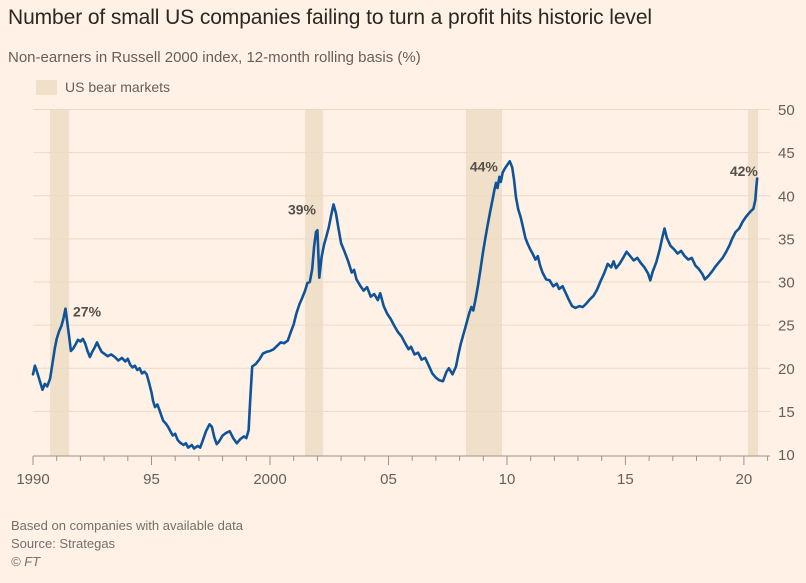  Describe the element at coordinates (786, 455) in the screenshot. I see `y-axis-label: 10` at that location.